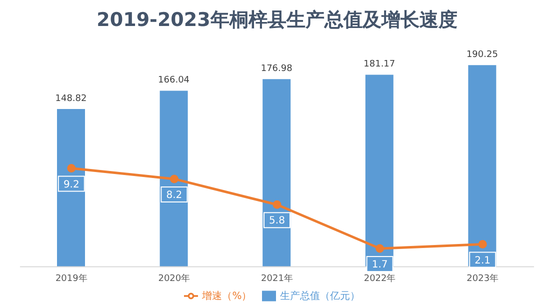  I want to click on x-tick-label: 2019年, so click(71, 278).